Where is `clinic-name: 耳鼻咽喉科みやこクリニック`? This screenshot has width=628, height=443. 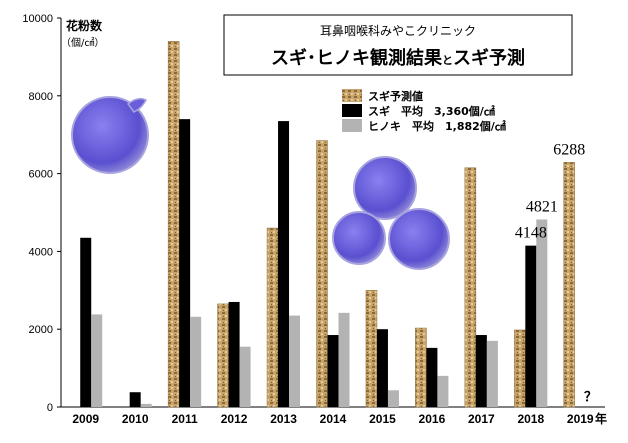
clinic-name: 耳鼻咽喉科みやこクリニック is located at coordinates (398, 30).